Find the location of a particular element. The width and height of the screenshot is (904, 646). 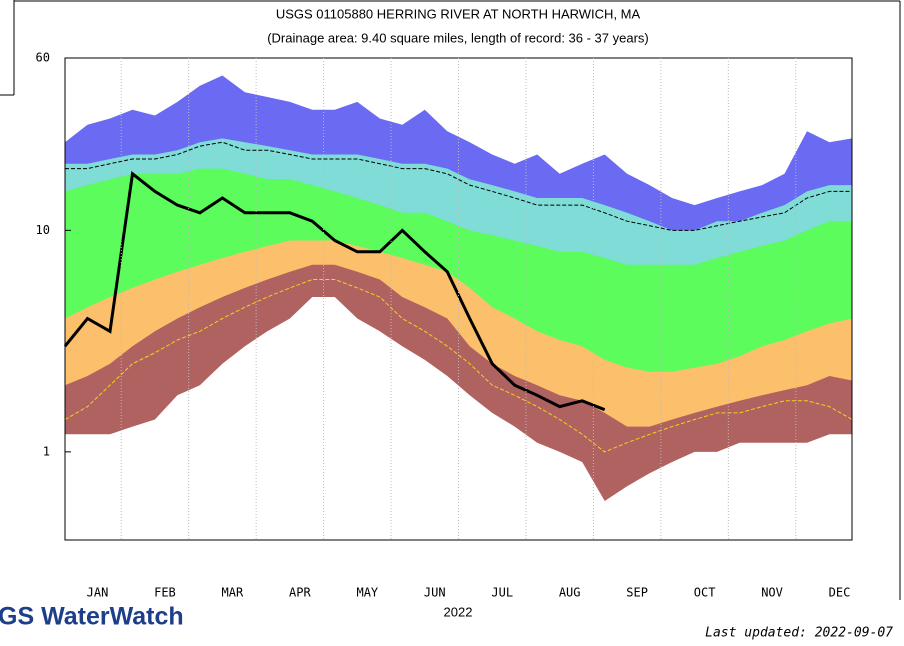

stat-line is located at coordinates (458, 186).